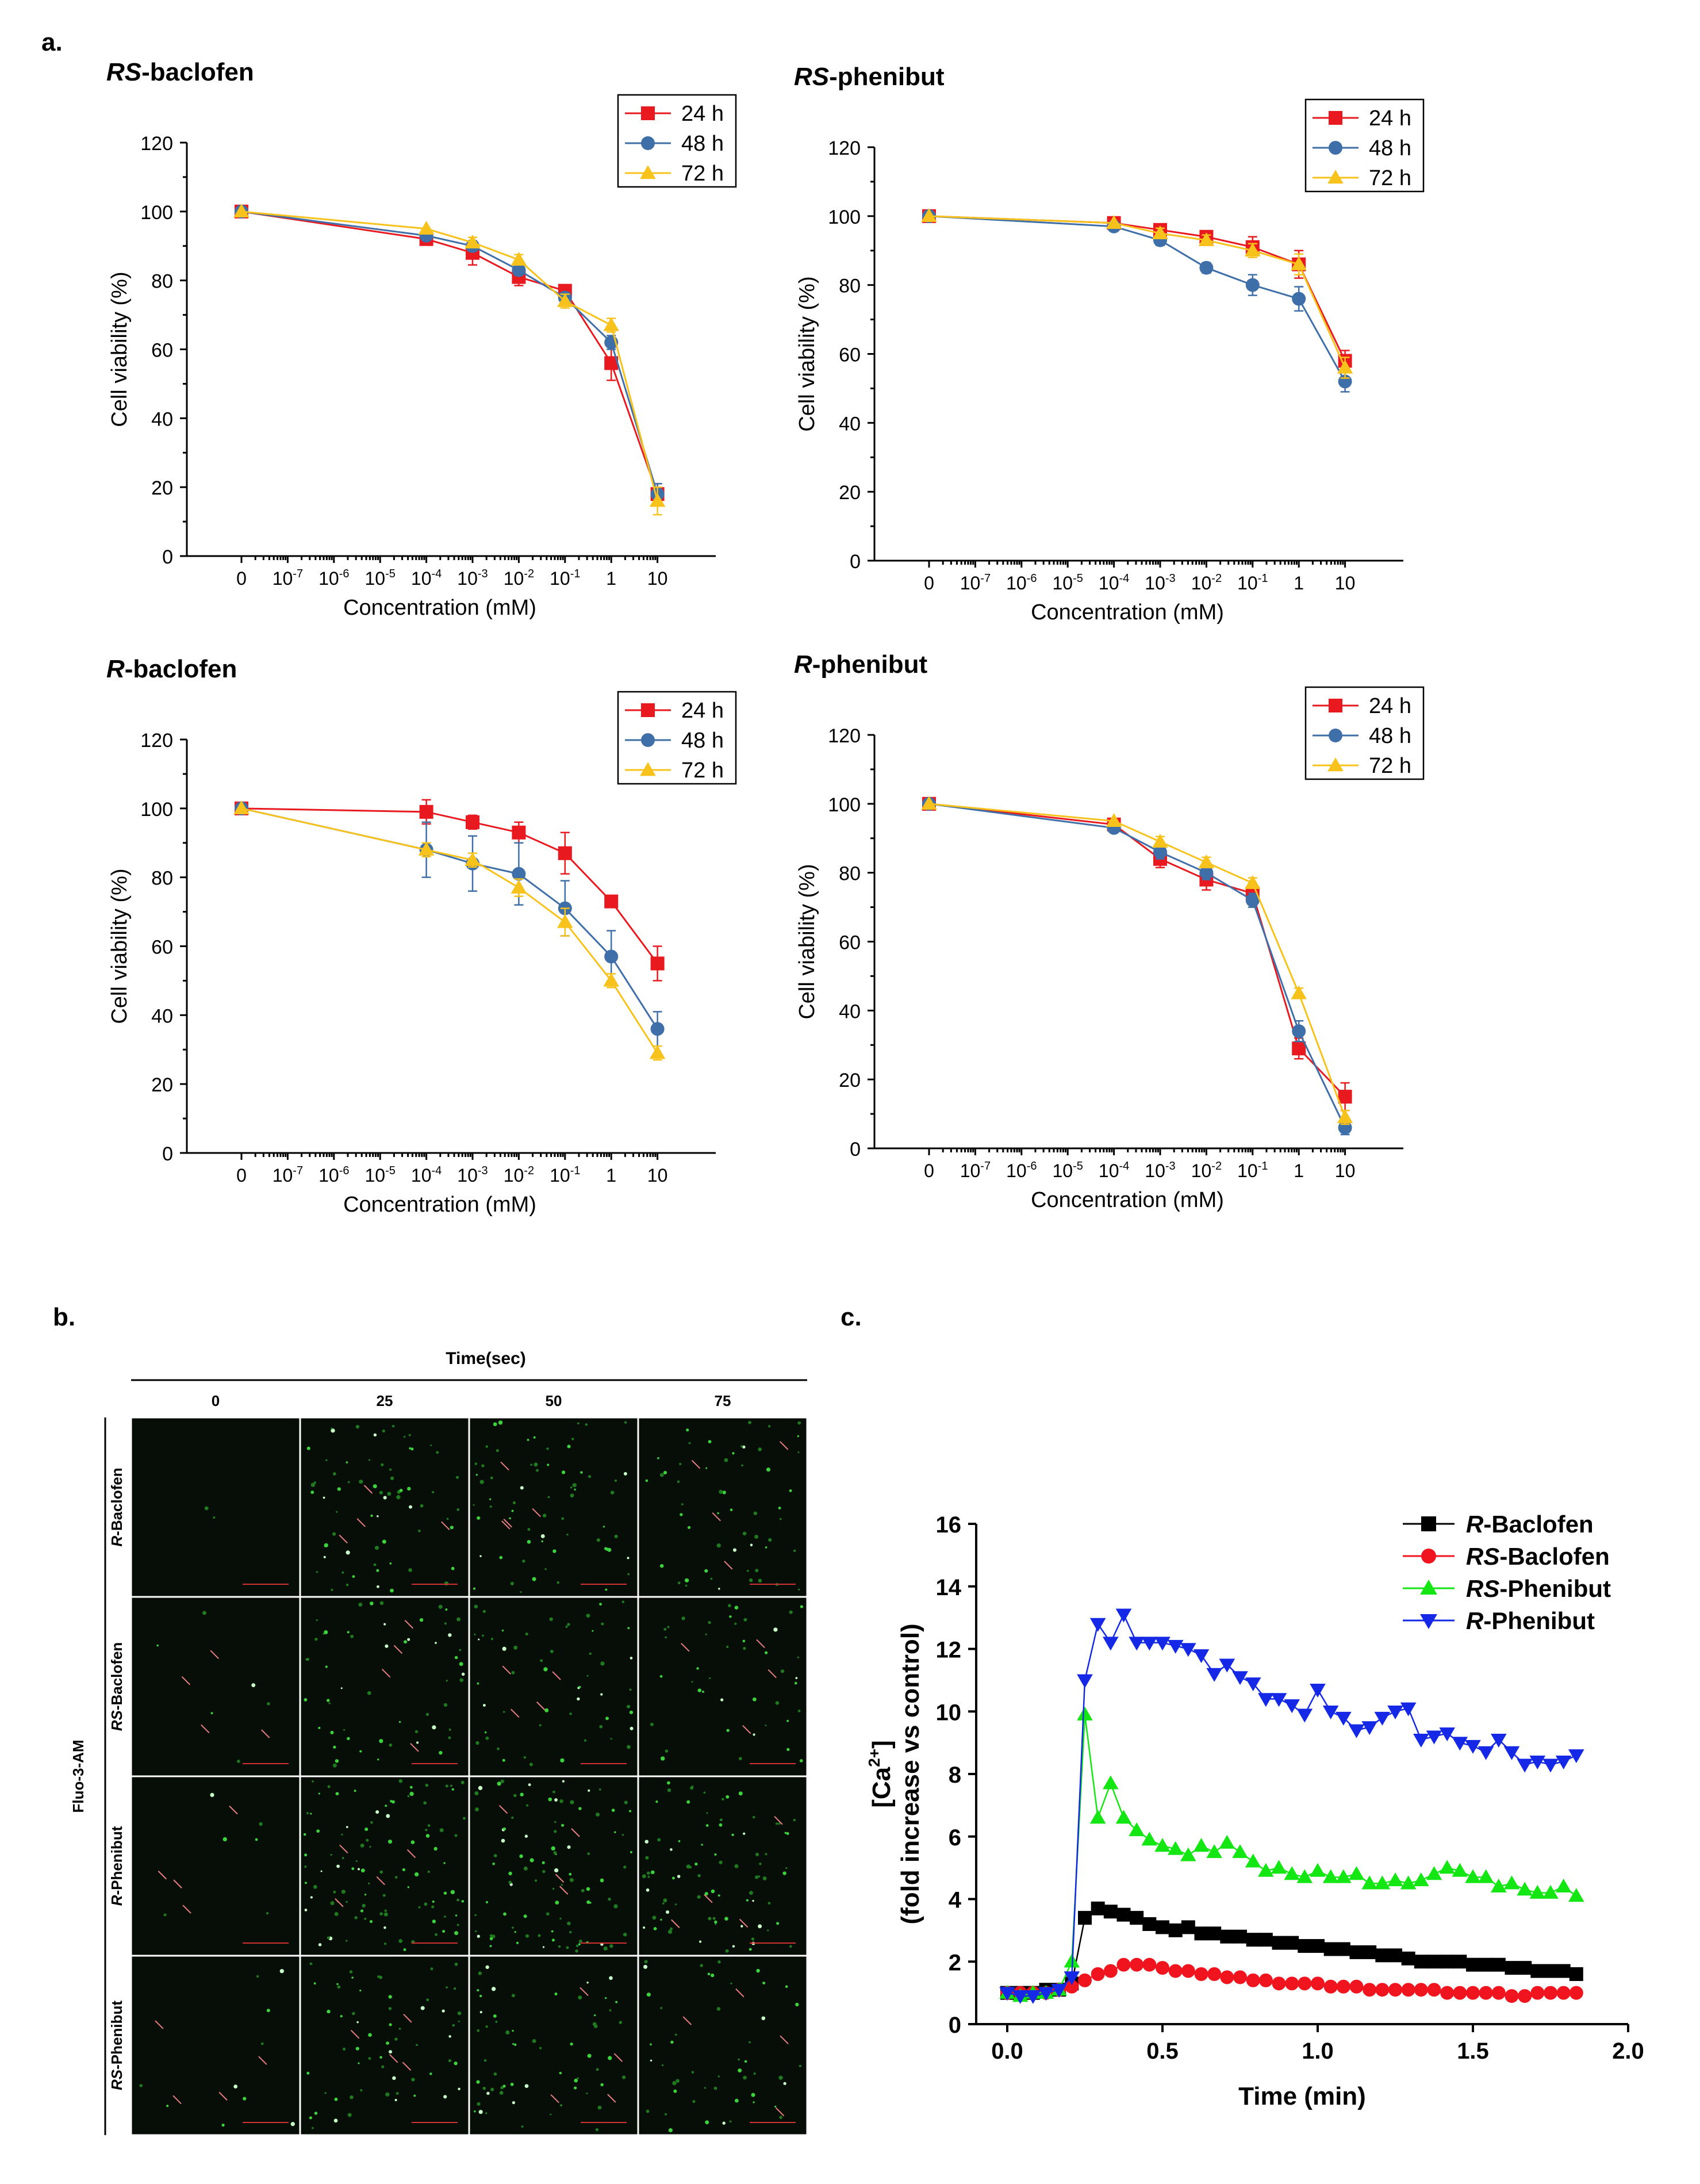 The image size is (1700, 2184). What do you see at coordinates (1628, 2051) in the screenshot?
I see `x-tick-label: 2.0` at bounding box center [1628, 2051].